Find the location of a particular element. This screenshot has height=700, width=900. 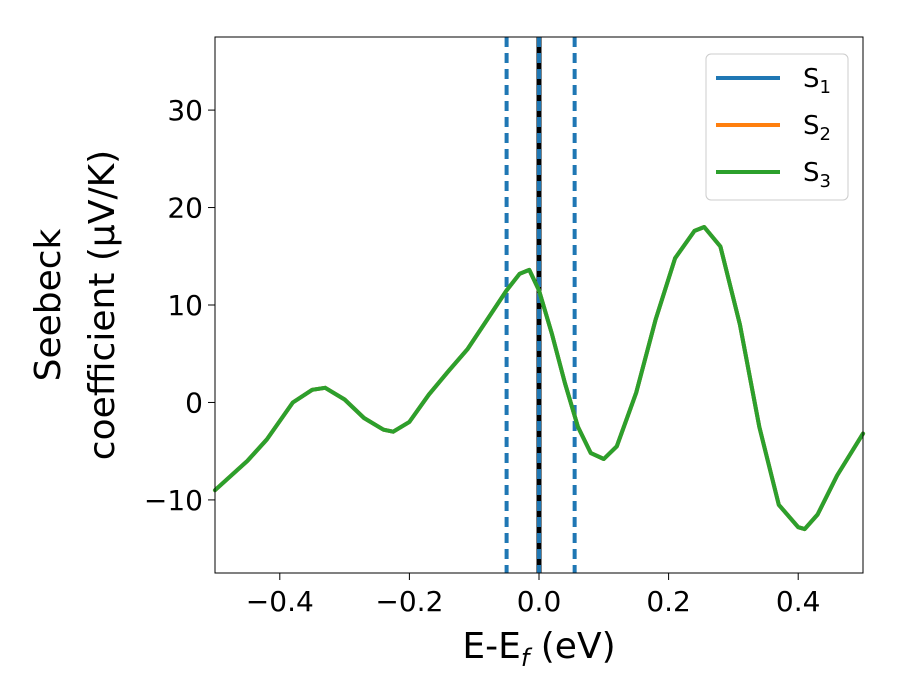

x-tick-label: 0.0 is located at coordinates (539, 601).